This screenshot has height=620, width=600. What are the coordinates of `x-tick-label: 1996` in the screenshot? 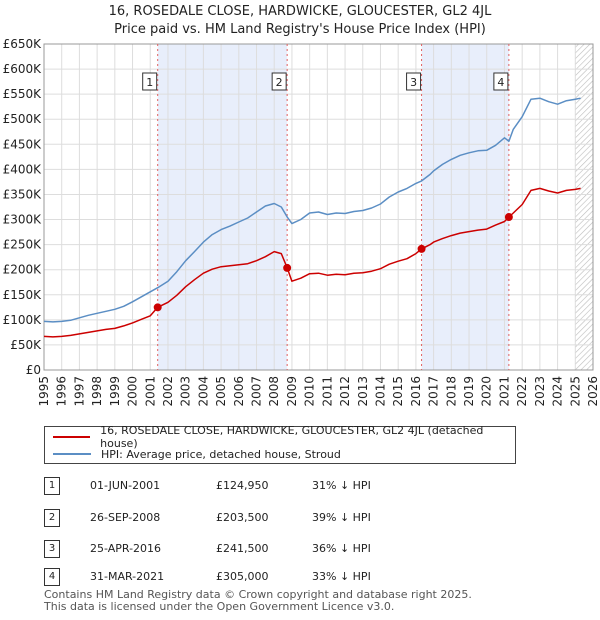 It's located at (62, 391).